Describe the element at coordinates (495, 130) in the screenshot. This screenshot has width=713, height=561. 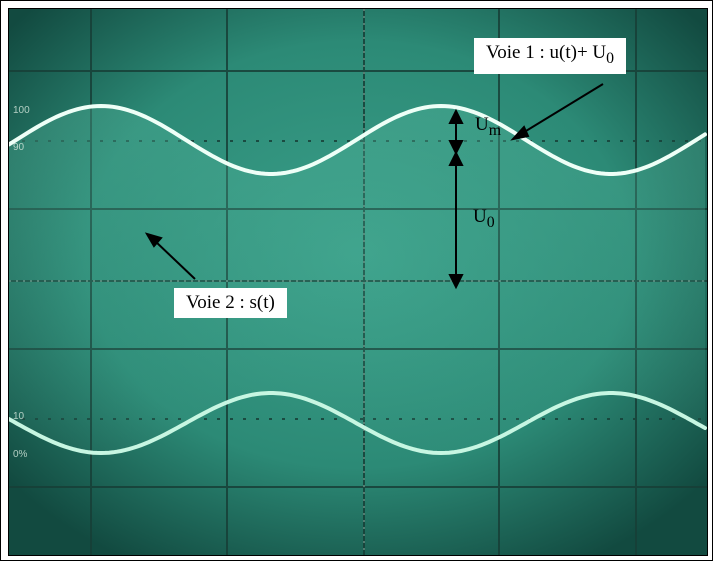
I see `um-sub: m` at that location.